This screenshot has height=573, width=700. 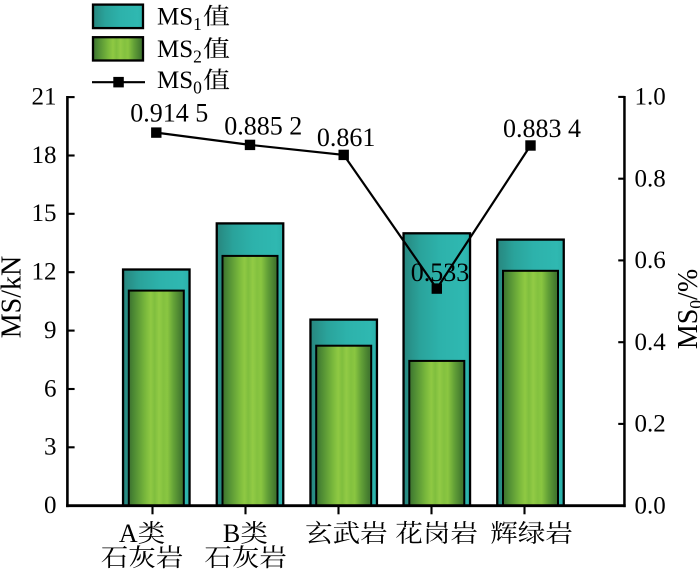 I want to click on svg-text: 0, so click(x=50, y=505).